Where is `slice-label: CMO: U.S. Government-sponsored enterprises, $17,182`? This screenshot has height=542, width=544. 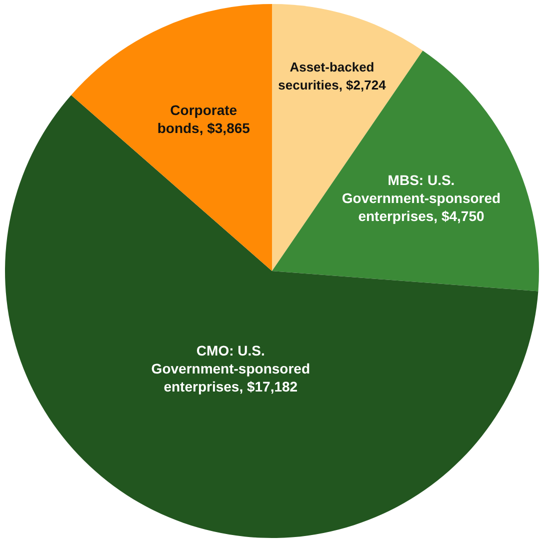
slice-label: CMO: U.S. Government-sponsored enterprises, $17,182 is located at coordinates (230, 368).